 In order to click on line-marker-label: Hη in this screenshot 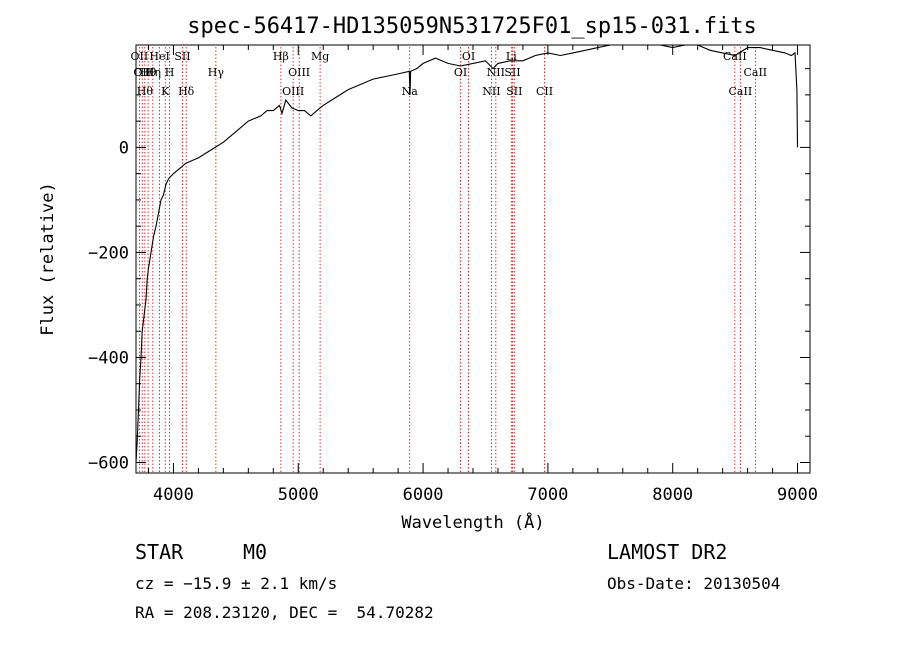, I will do `click(153, 72)`.